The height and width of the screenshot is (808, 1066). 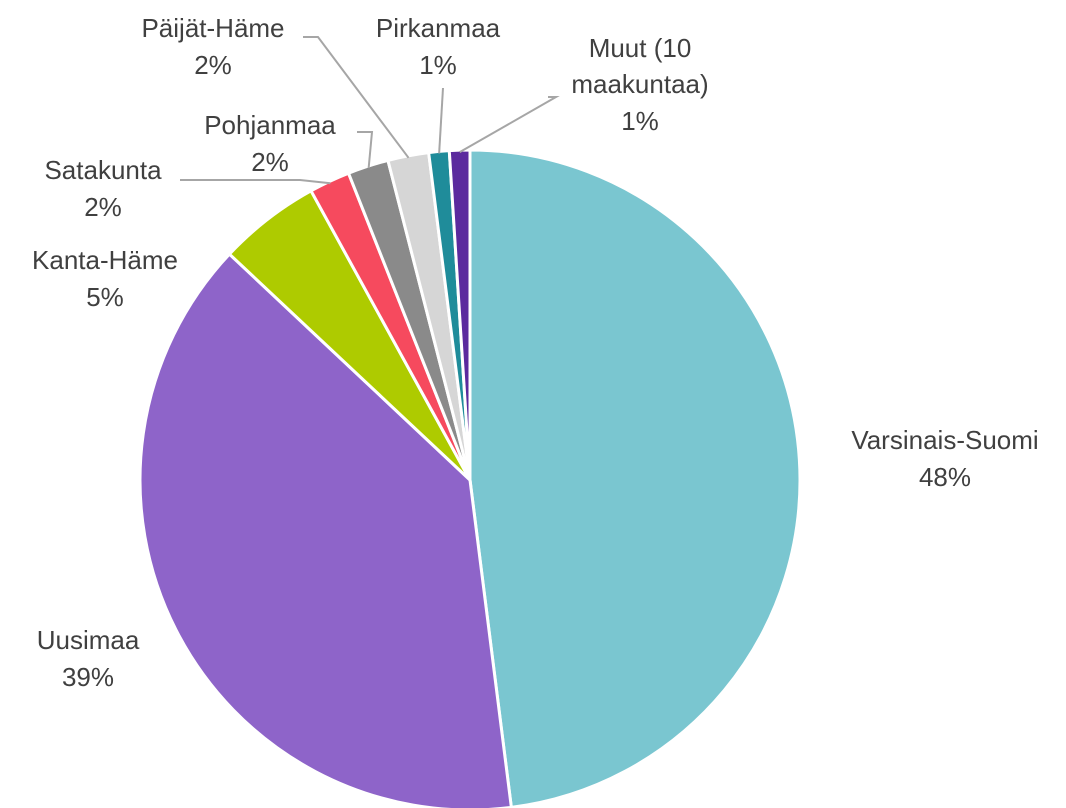 I want to click on value-label: 48%, so click(x=945, y=477).